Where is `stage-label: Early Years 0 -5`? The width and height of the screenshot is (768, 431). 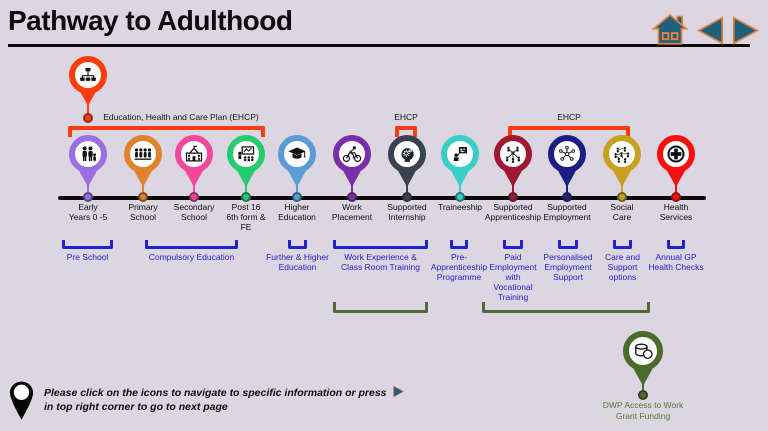 stage-label: Early Years 0 -5 is located at coordinates (88, 212).